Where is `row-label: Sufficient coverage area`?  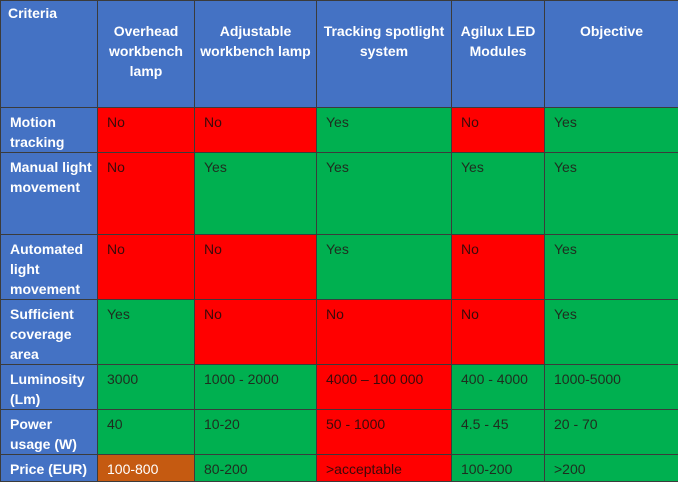 row-label: Sufficient coverage area is located at coordinates (49, 332).